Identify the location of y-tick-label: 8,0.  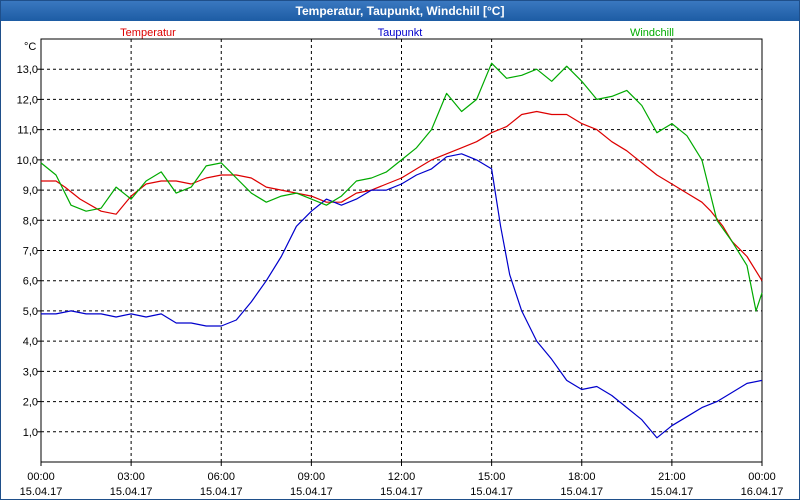
(30, 221).